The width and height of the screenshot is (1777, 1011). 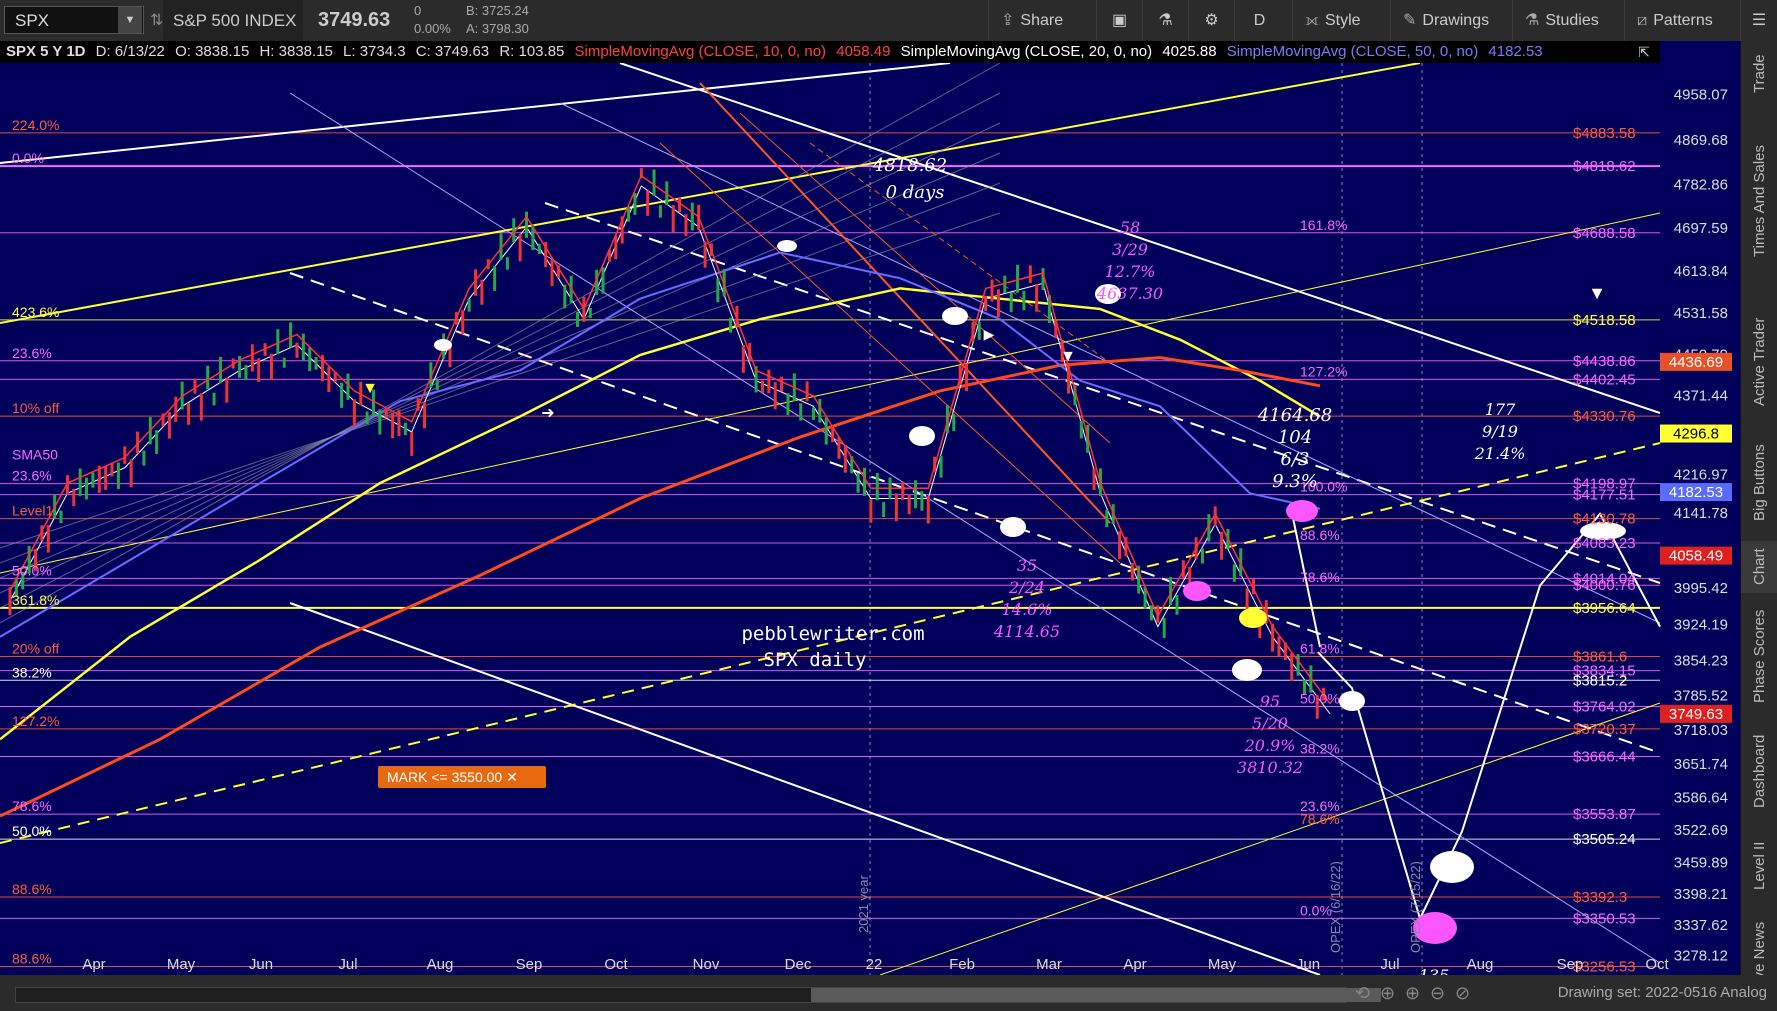 I want to click on right-level-label-15: $3834.15, so click(x=1604, y=671).